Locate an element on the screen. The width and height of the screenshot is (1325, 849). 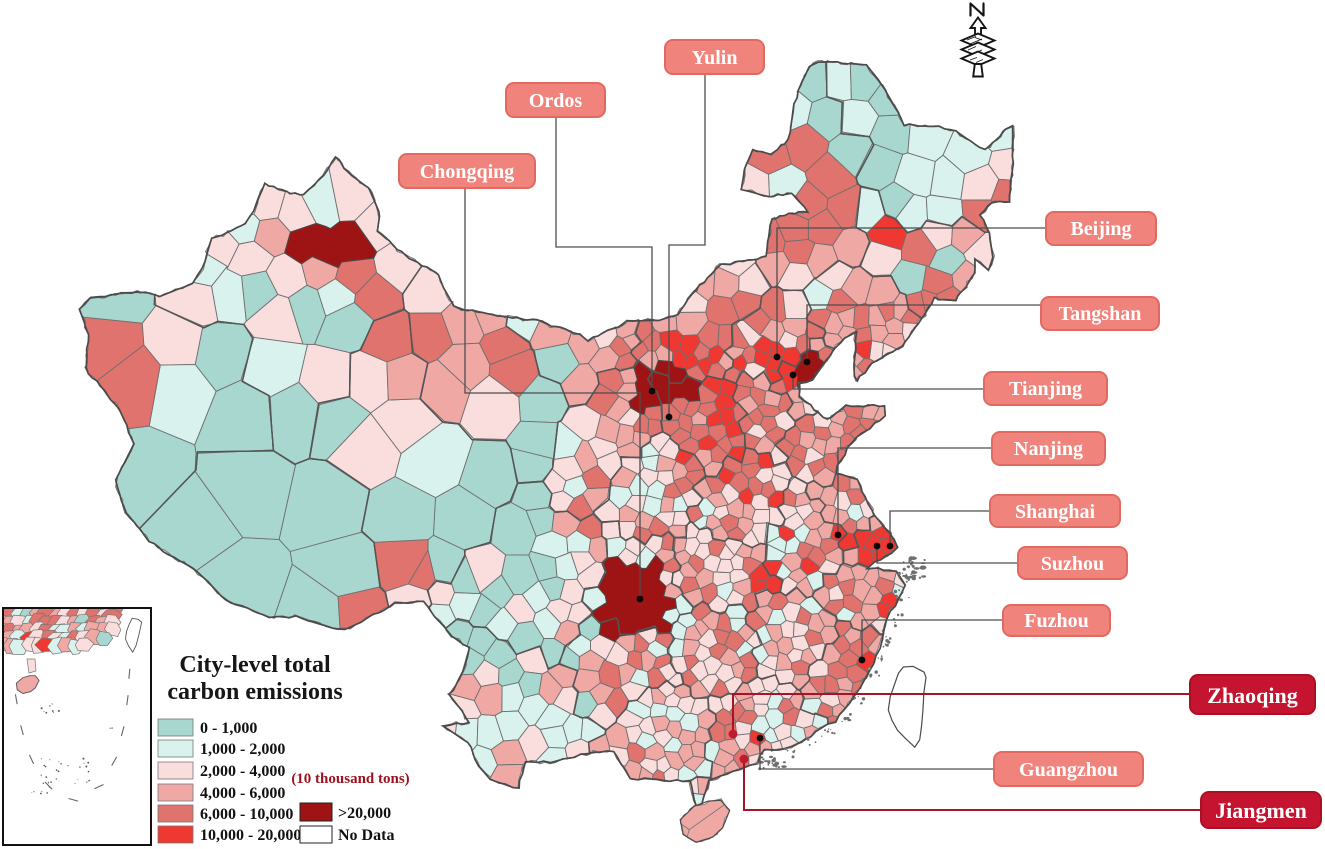
svg-text: 2,000 - 4,000 is located at coordinates (242, 771).